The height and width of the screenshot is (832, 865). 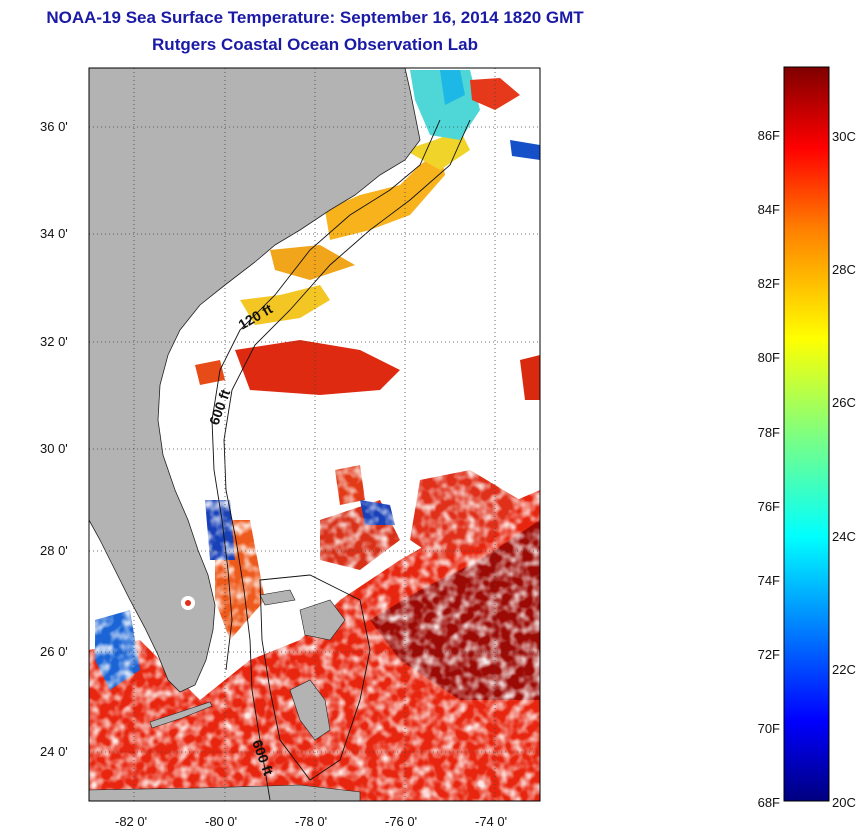 I want to click on lat-label: 28 0', so click(x=54, y=550).